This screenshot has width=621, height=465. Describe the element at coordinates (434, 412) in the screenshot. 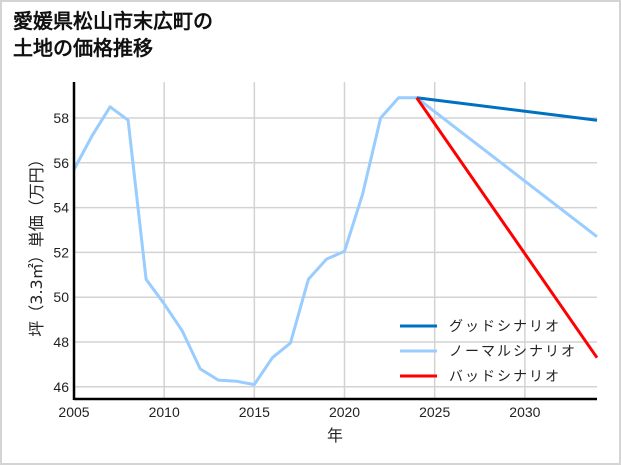

I see `x-tick-label: 2025` at that location.